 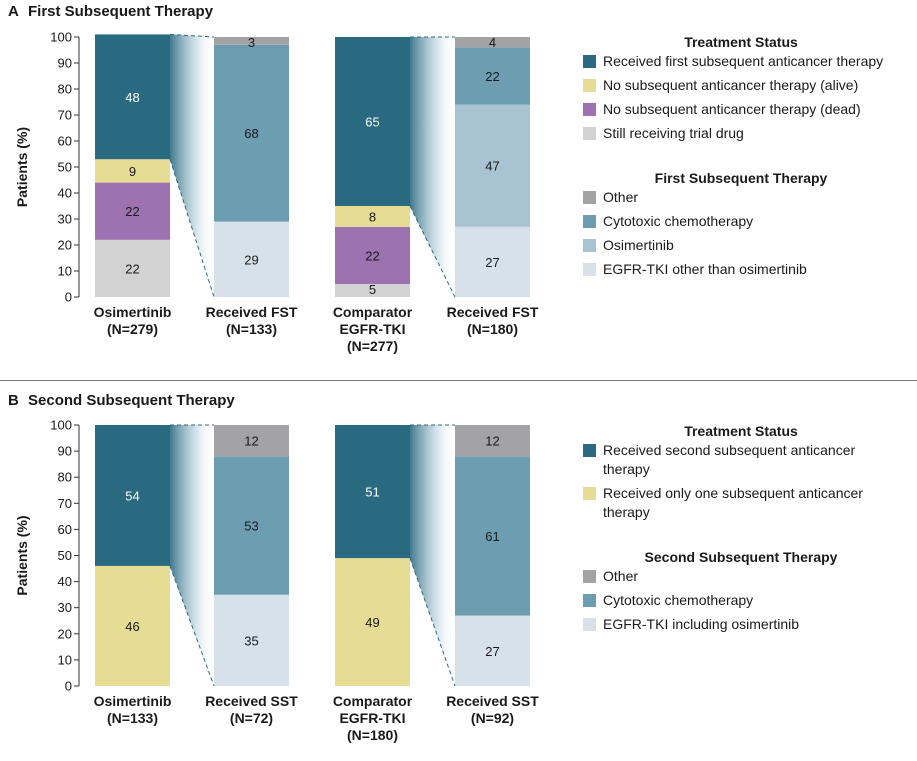 What do you see at coordinates (131, 400) in the screenshot?
I see `panel-b-title-text: Second Subsequent Therapy` at bounding box center [131, 400].